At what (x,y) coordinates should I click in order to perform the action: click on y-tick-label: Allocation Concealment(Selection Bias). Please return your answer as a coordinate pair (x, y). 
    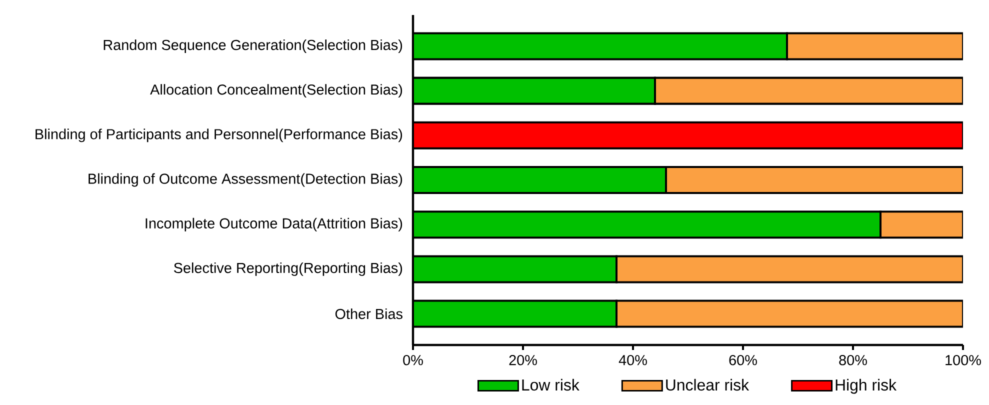
    Looking at the image, I should click on (276, 91).